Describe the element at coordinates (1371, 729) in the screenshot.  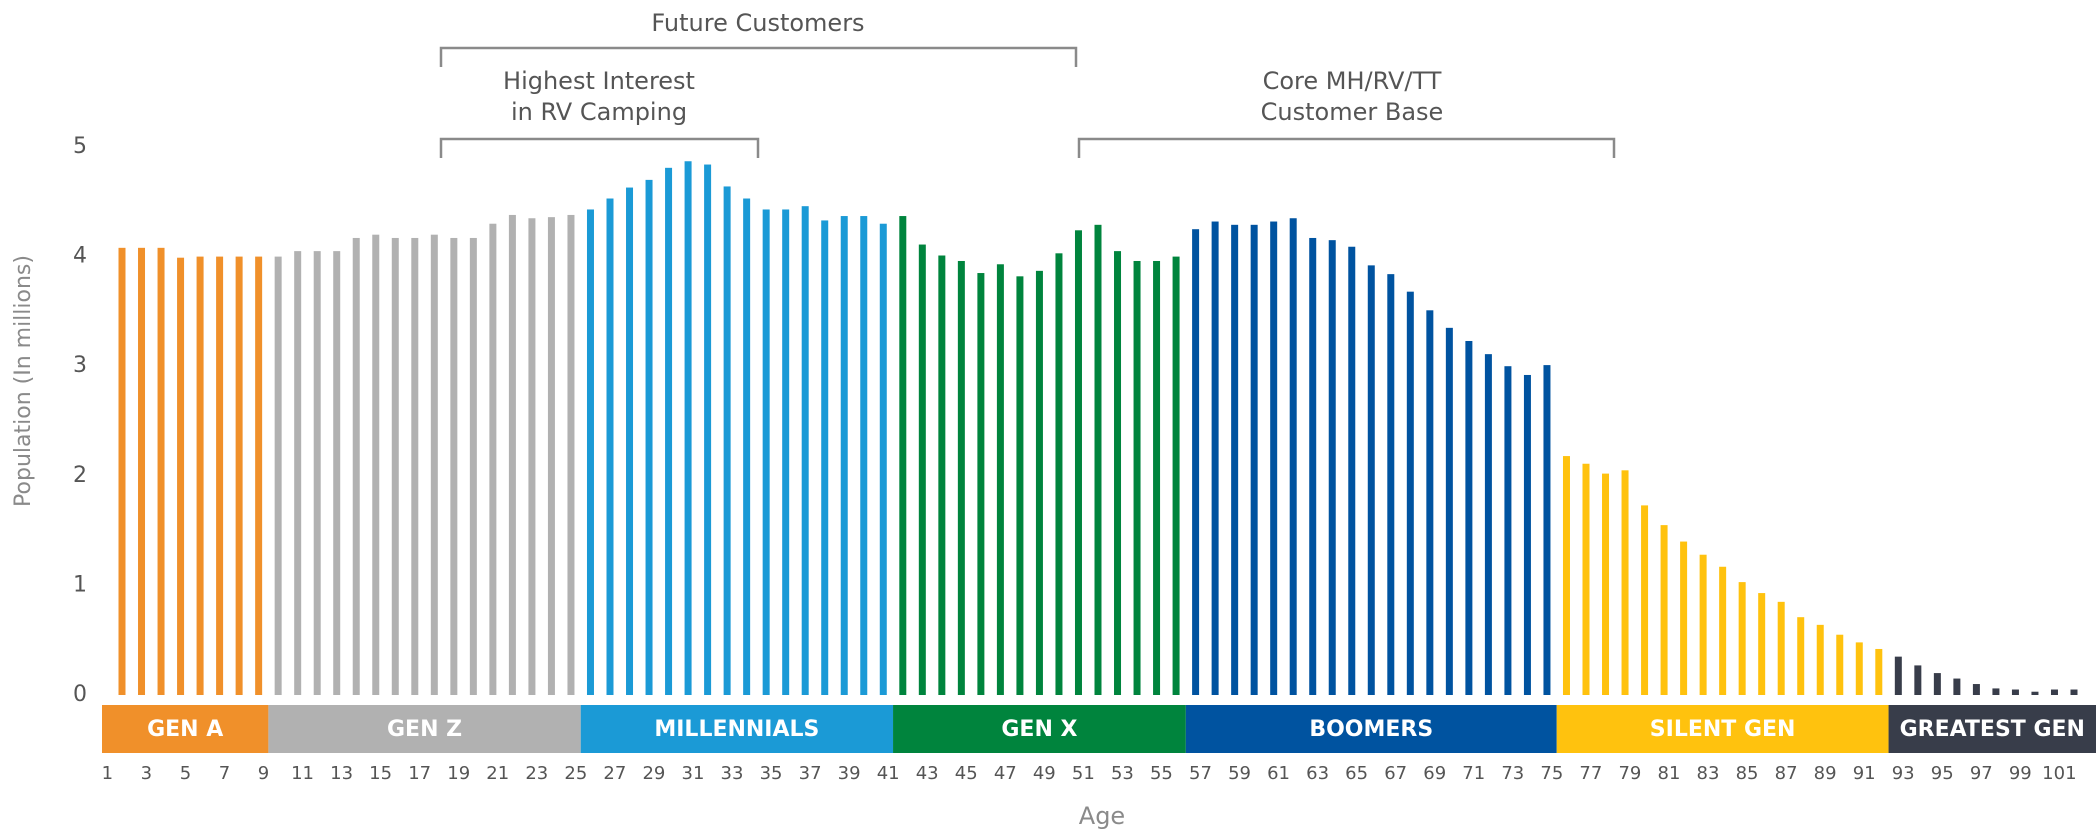
I see `generation-label: BOOMERS` at that location.